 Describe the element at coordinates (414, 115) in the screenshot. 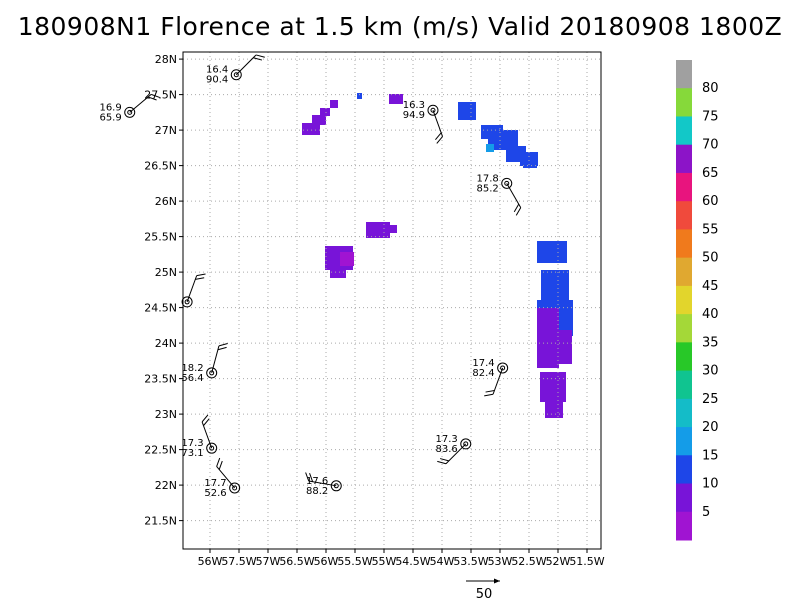

I see `sonde-label: 94.9` at that location.